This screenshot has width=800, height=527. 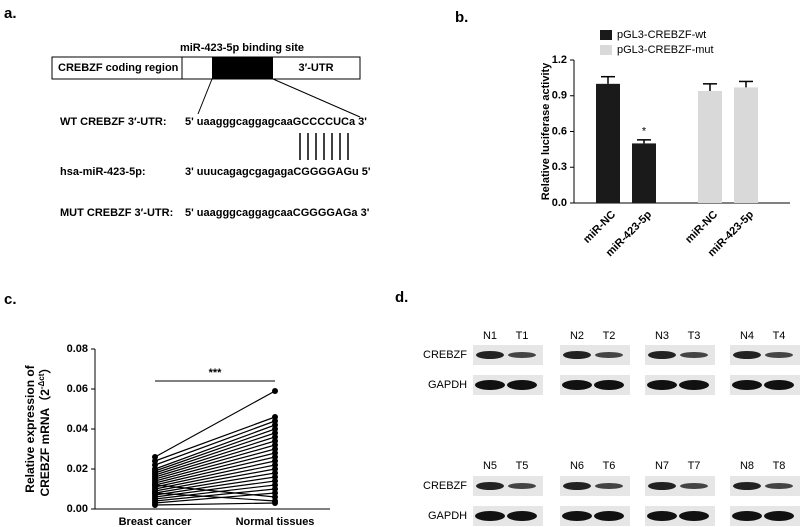 What do you see at coordinates (522, 336) in the screenshot?
I see `lane-label: T1` at bounding box center [522, 336].